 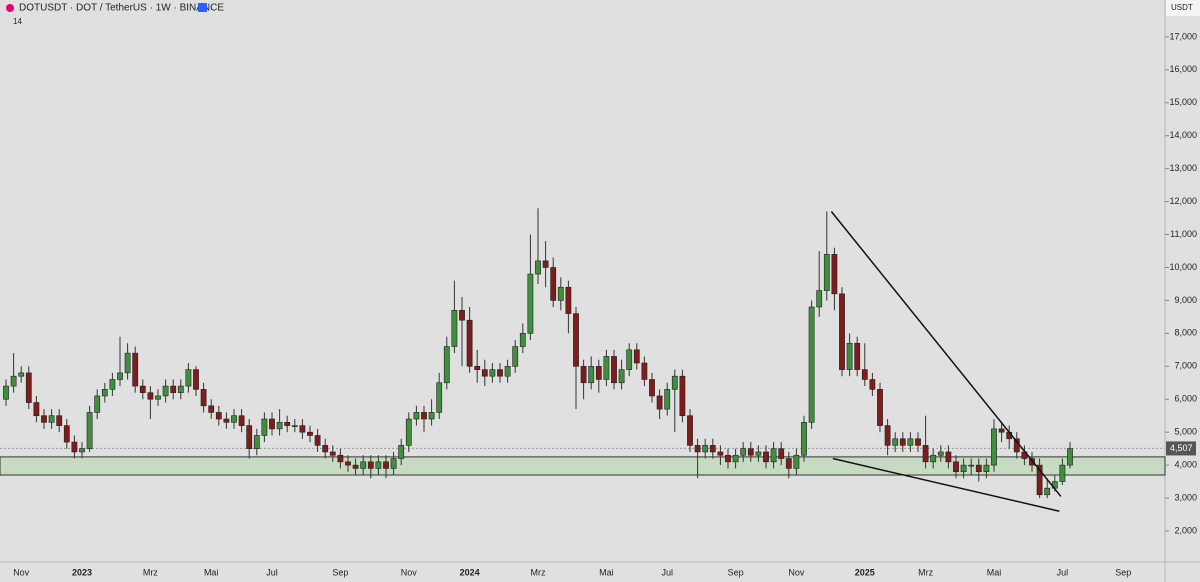 I want to click on currency-label: USDT, so click(x=1182, y=7).